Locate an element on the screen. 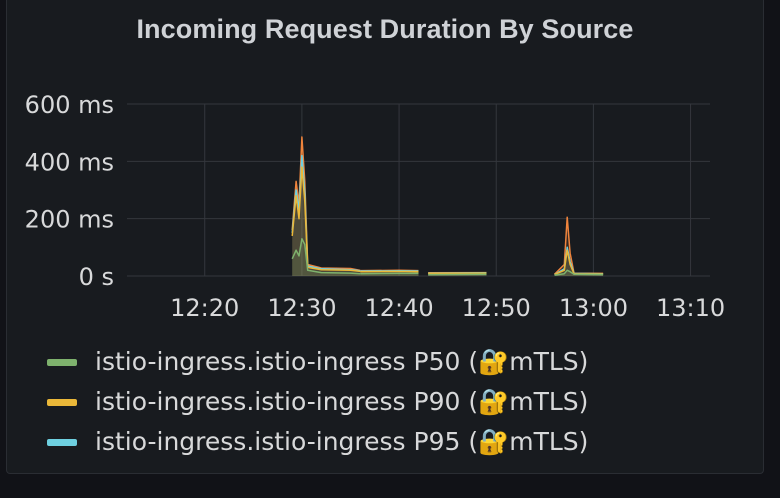 Image resolution: width=780 pixels, height=498 pixels. x-tick-label: 12:20 is located at coordinates (204, 308).